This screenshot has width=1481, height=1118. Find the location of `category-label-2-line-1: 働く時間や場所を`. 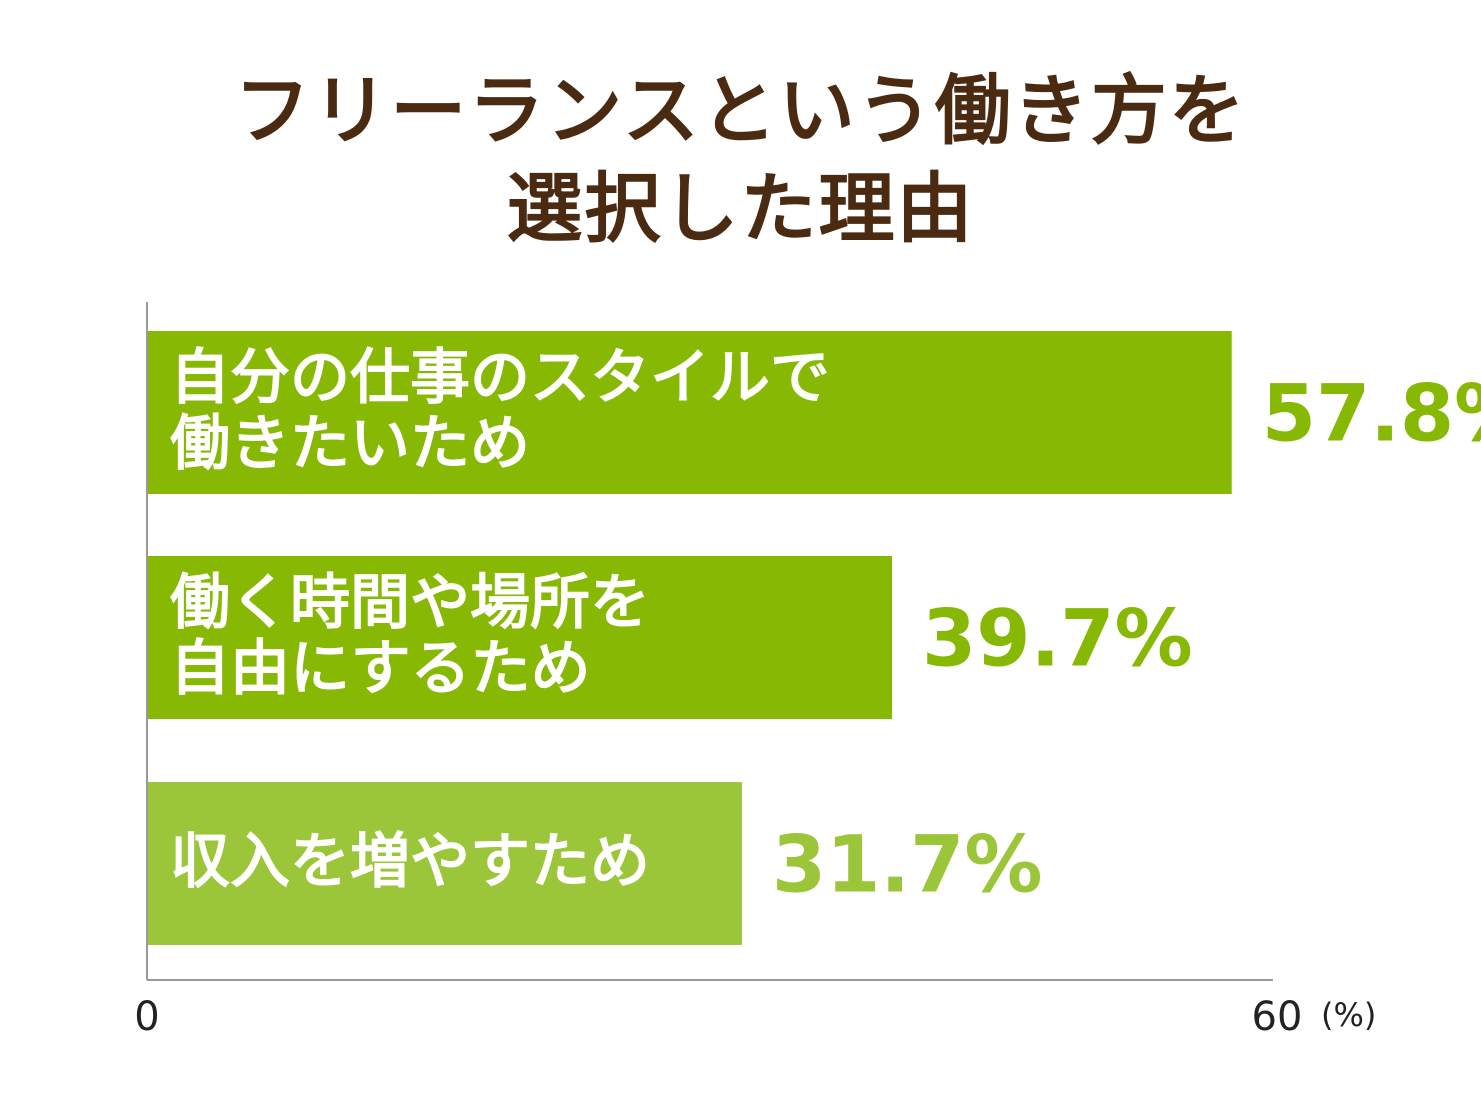

category-label-2-line-1: 働く時間や場所を is located at coordinates (410, 603).